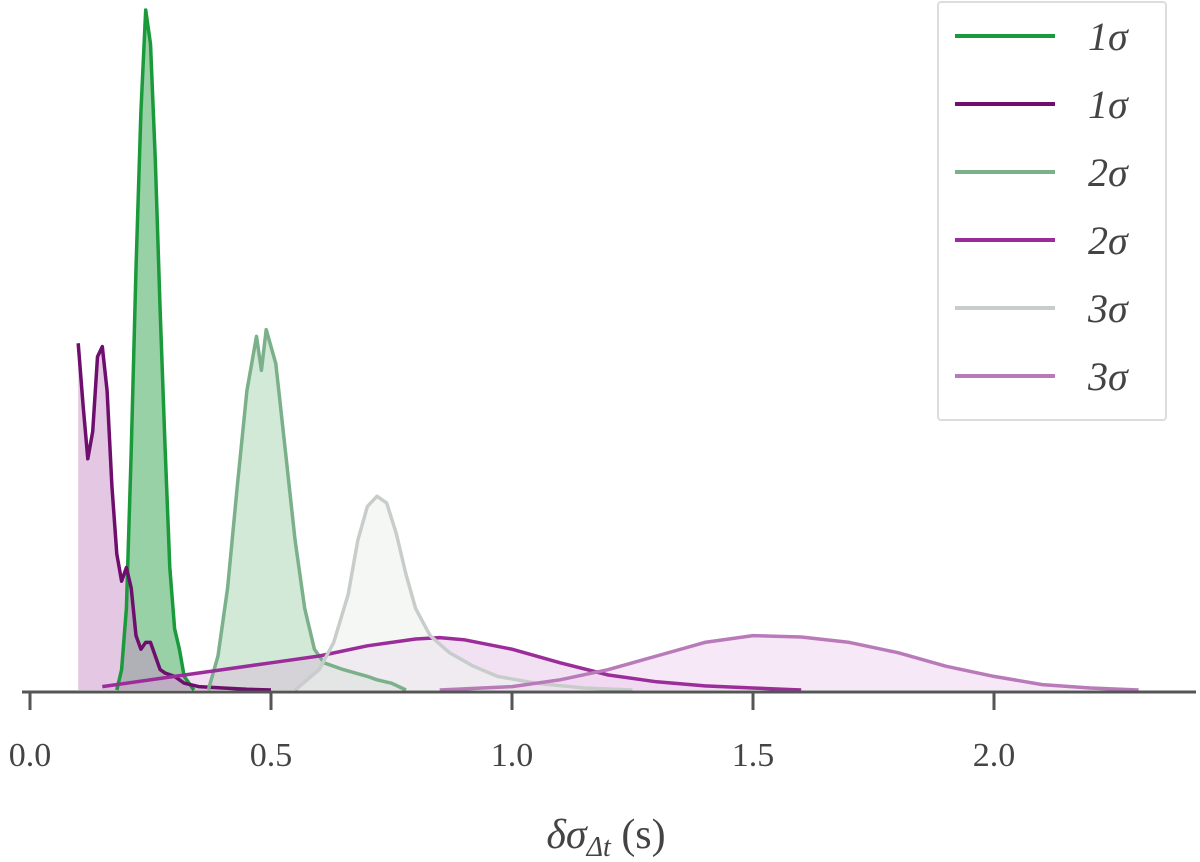  What do you see at coordinates (1108, 308) in the screenshot?
I see `legend-label-5: 3σ` at bounding box center [1108, 308].